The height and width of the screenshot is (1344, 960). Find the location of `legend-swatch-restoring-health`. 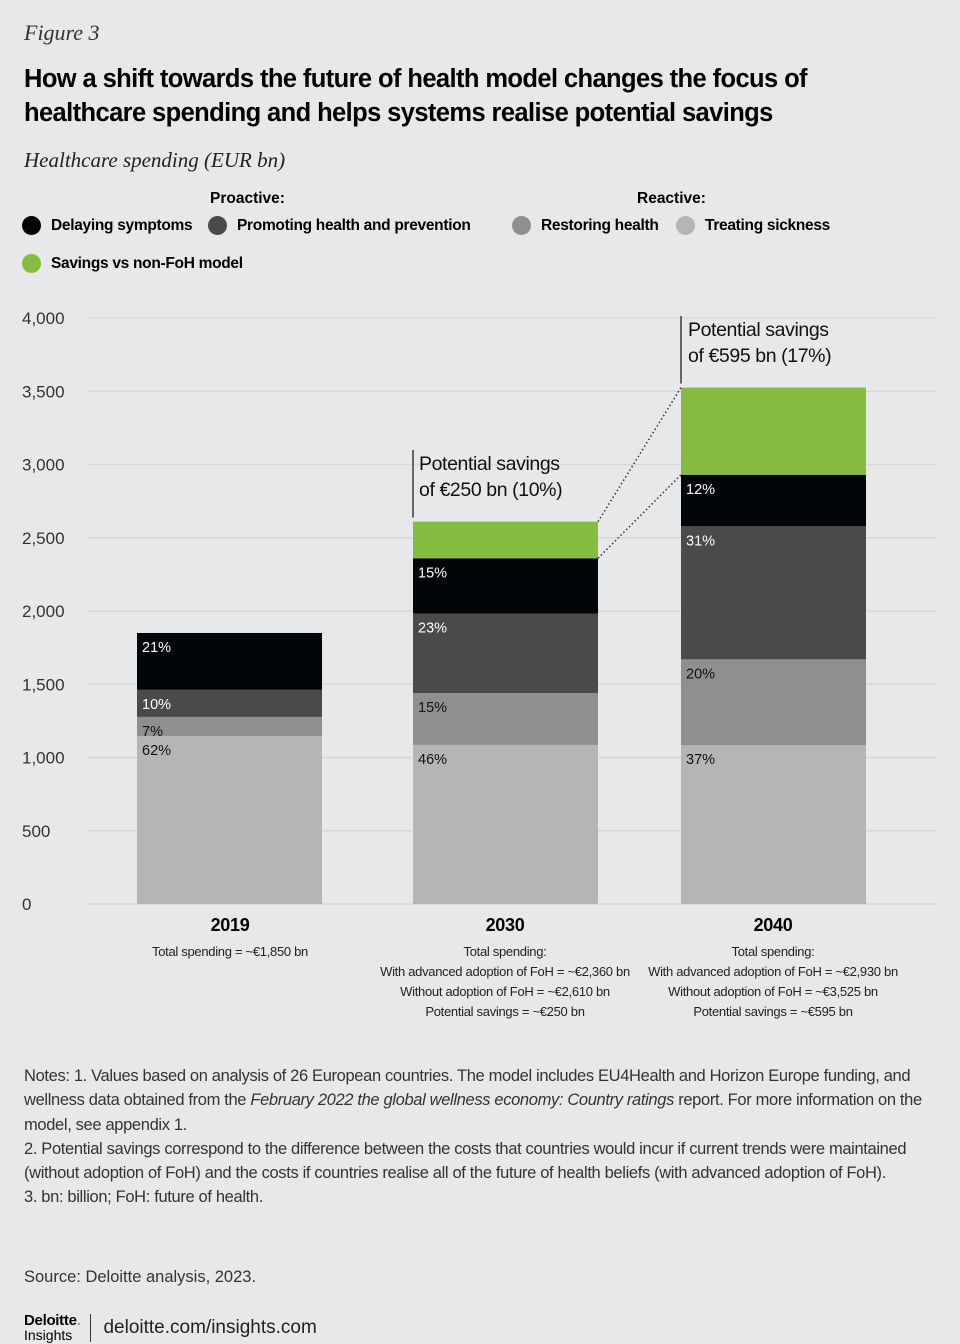

legend-swatch-restoring-health is located at coordinates (521, 225).